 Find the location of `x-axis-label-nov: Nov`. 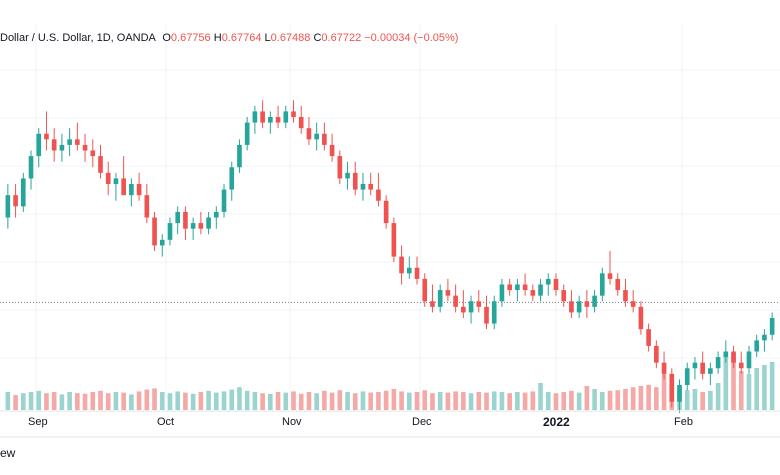

x-axis-label-nov: Nov is located at coordinates (292, 422).